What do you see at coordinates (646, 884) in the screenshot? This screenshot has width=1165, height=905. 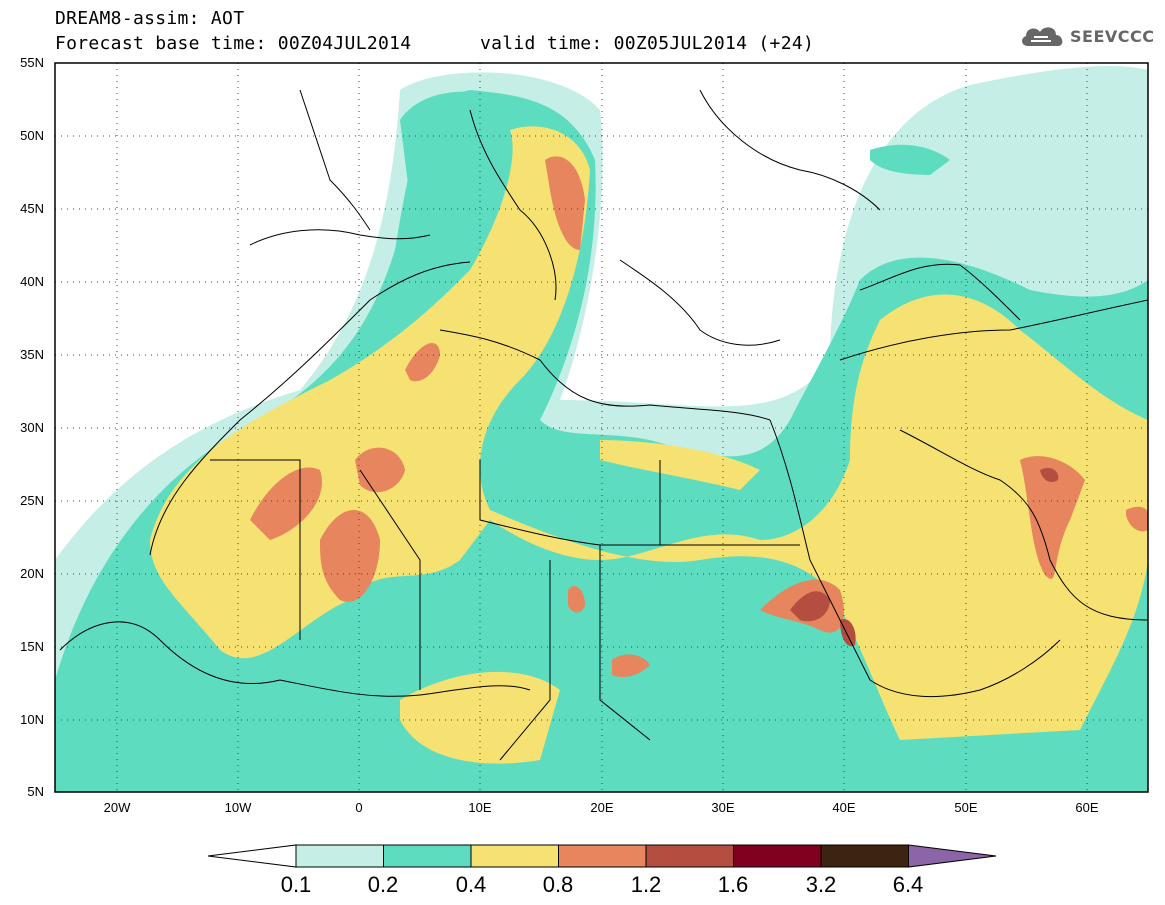 I see `colorbar-label: 1.2` at bounding box center [646, 884].